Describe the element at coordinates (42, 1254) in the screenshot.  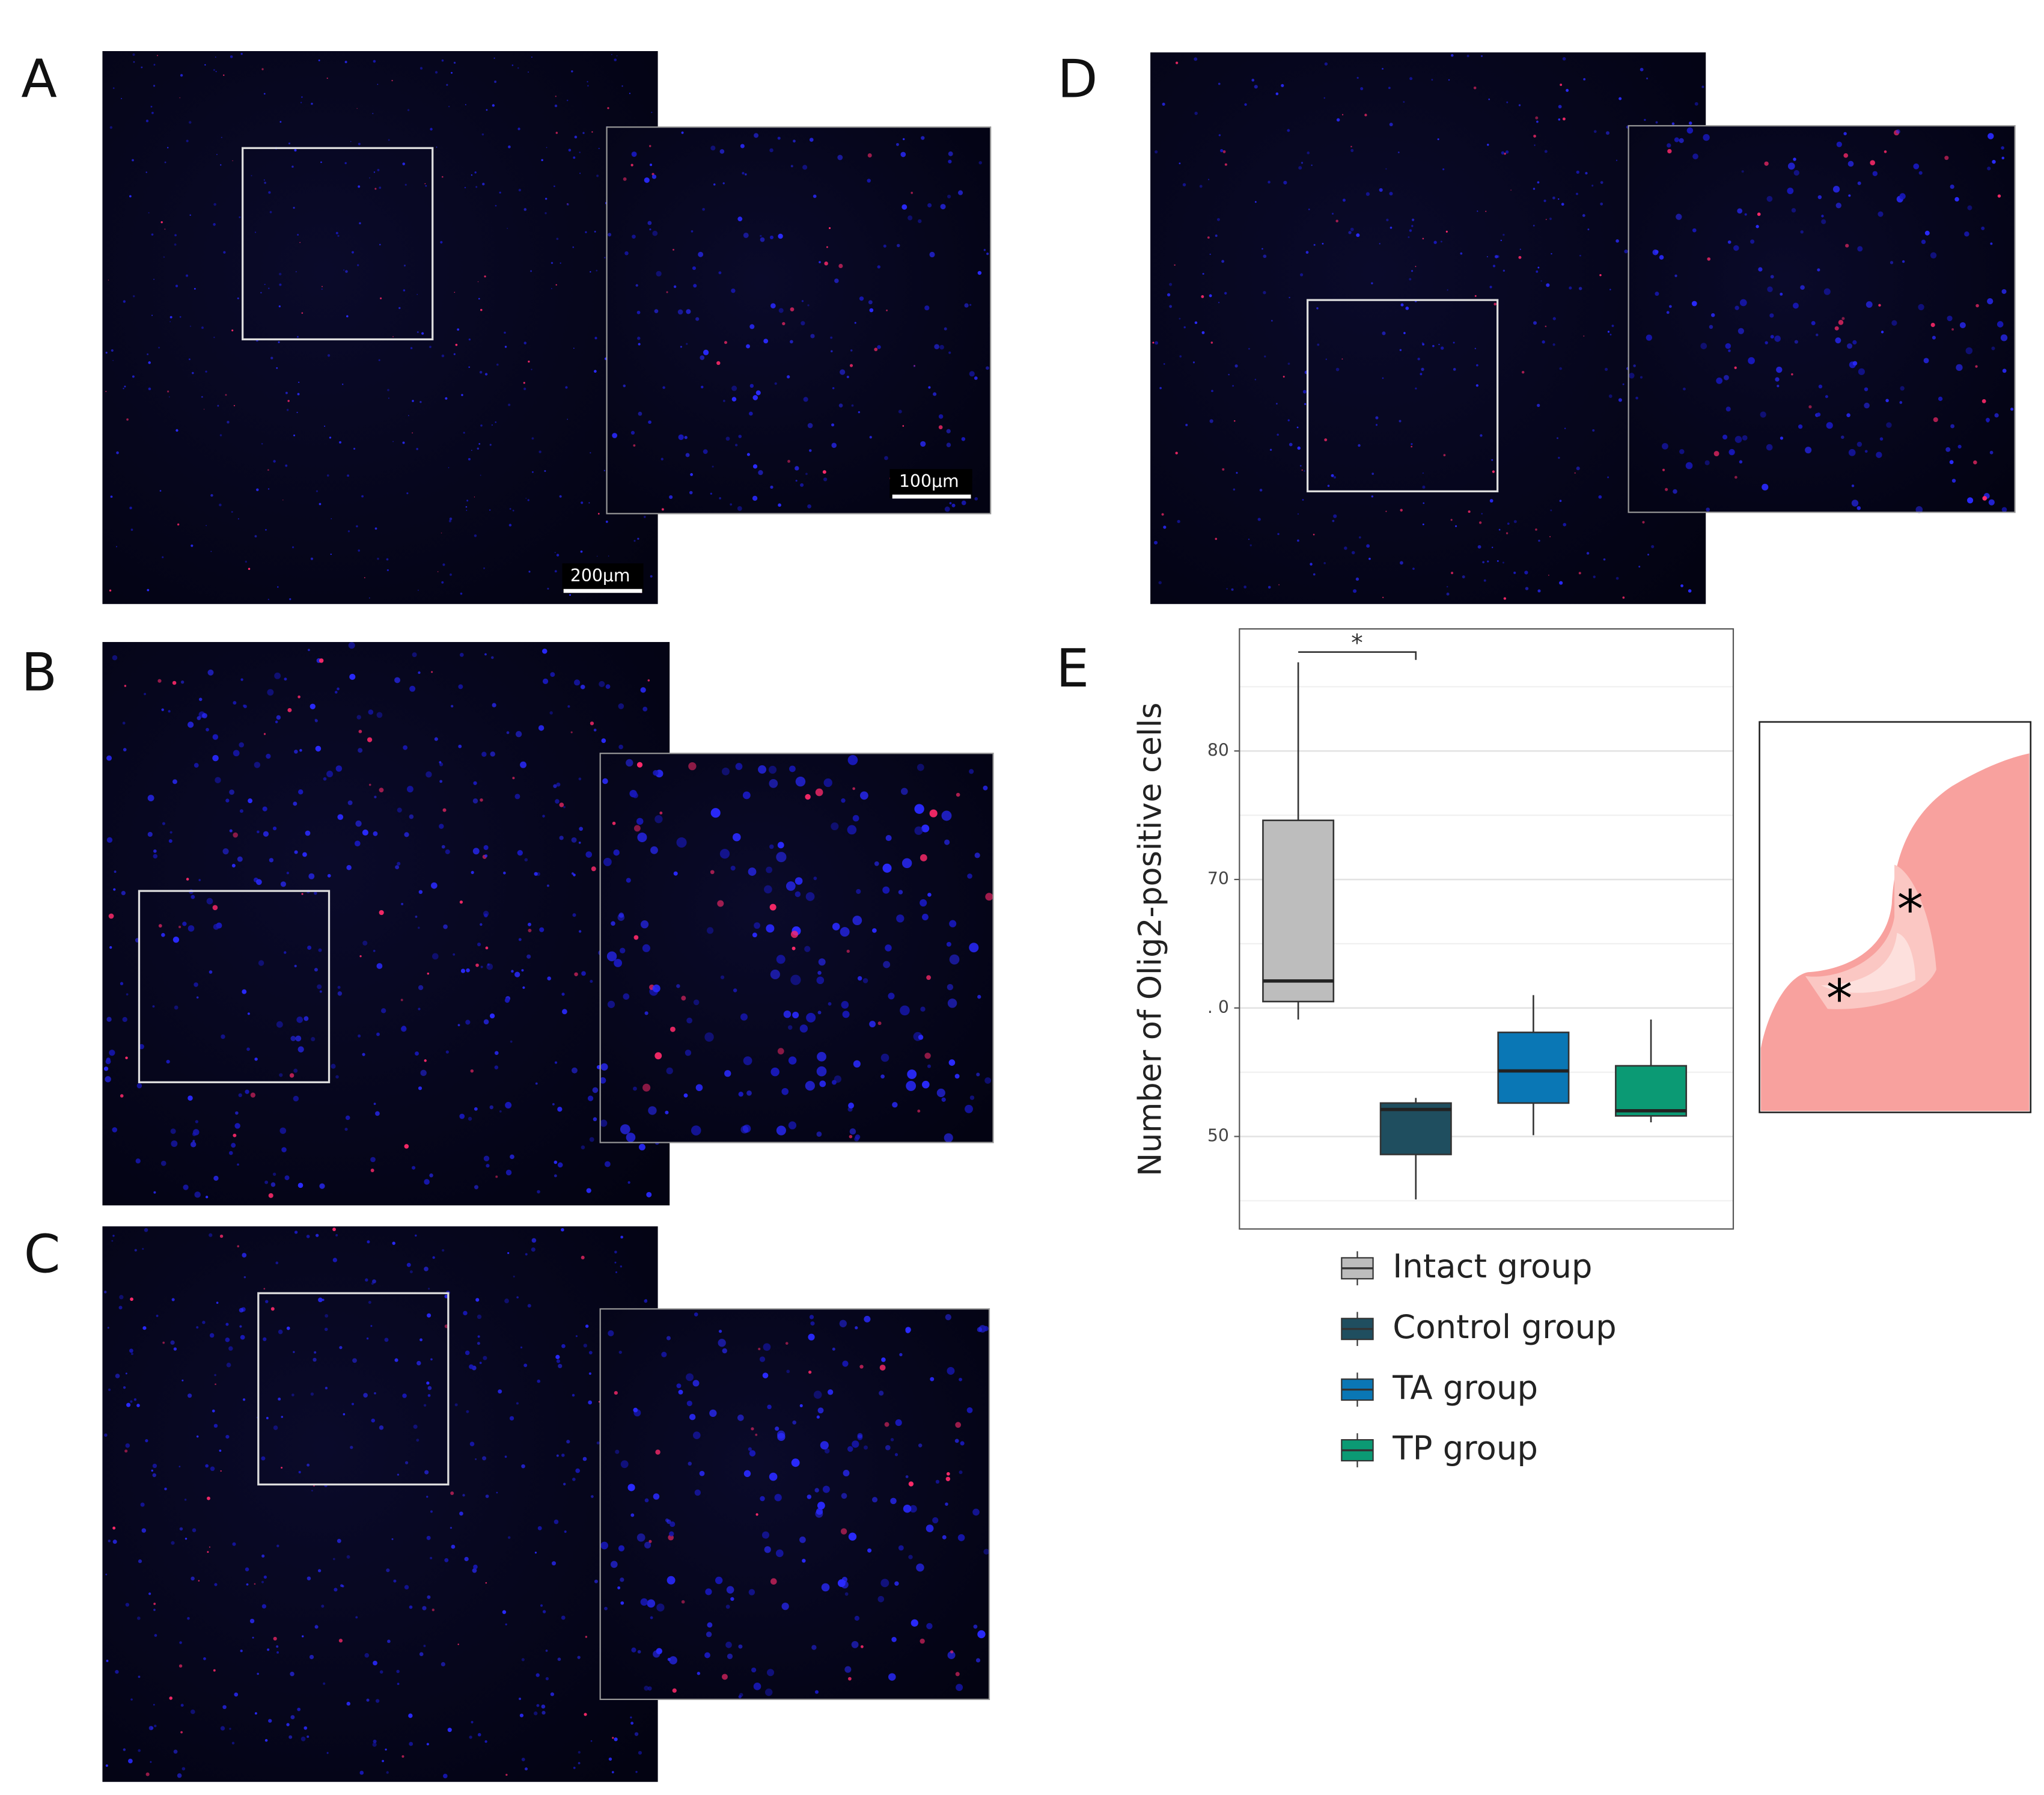
I see `panel-label: C` at that location.